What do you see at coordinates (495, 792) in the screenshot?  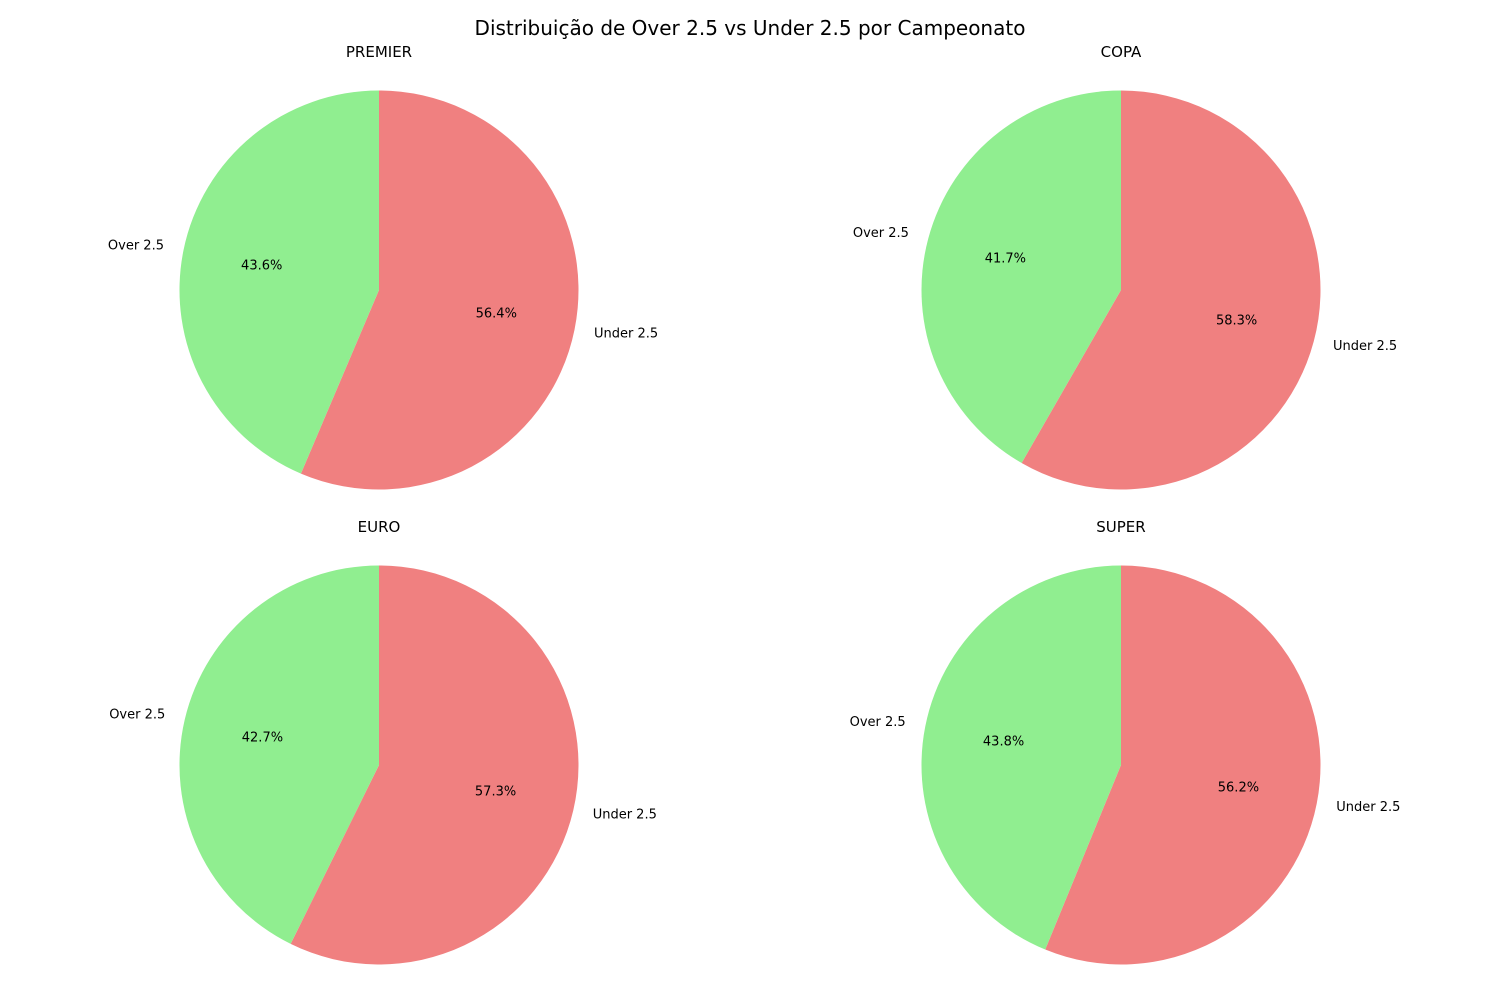 I see `percent-label: 57.3%` at bounding box center [495, 792].